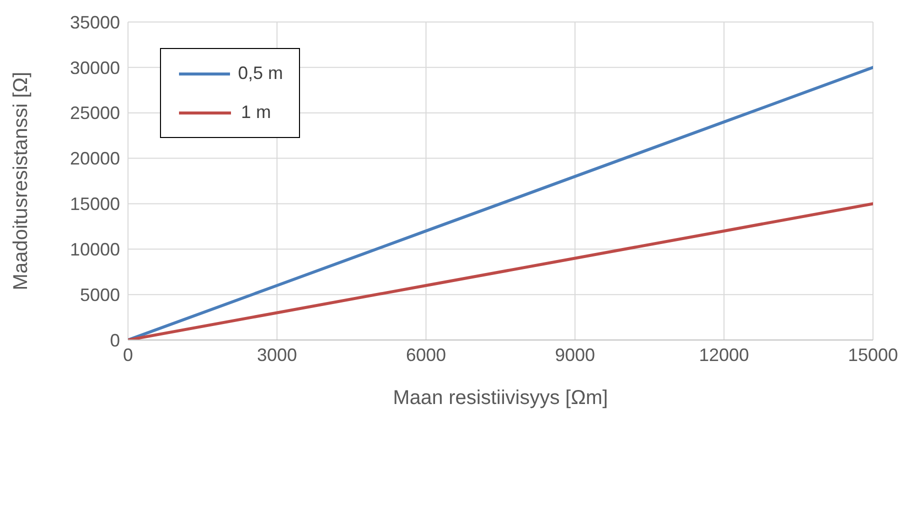  I want to click on y-tick-label: 35000, so click(95, 22).